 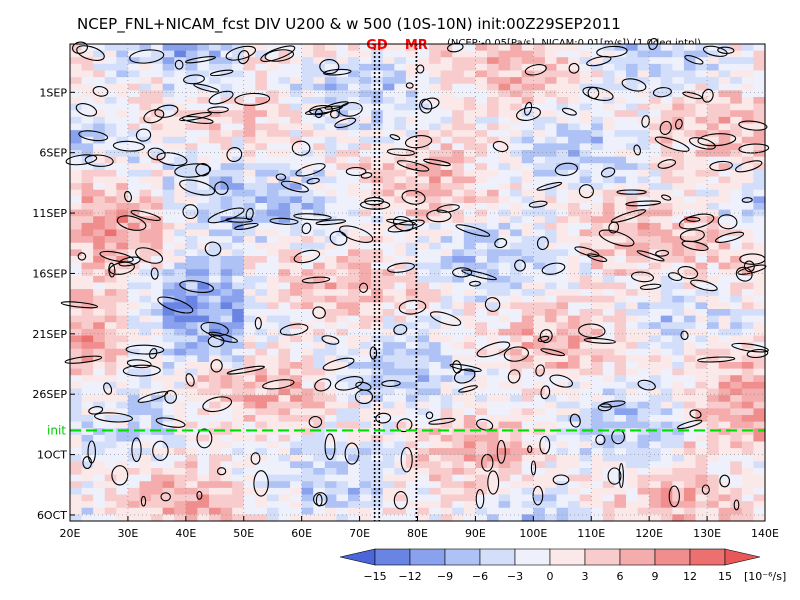 What do you see at coordinates (532, 557) in the screenshot?
I see `colorbar-swatch` at bounding box center [532, 557].